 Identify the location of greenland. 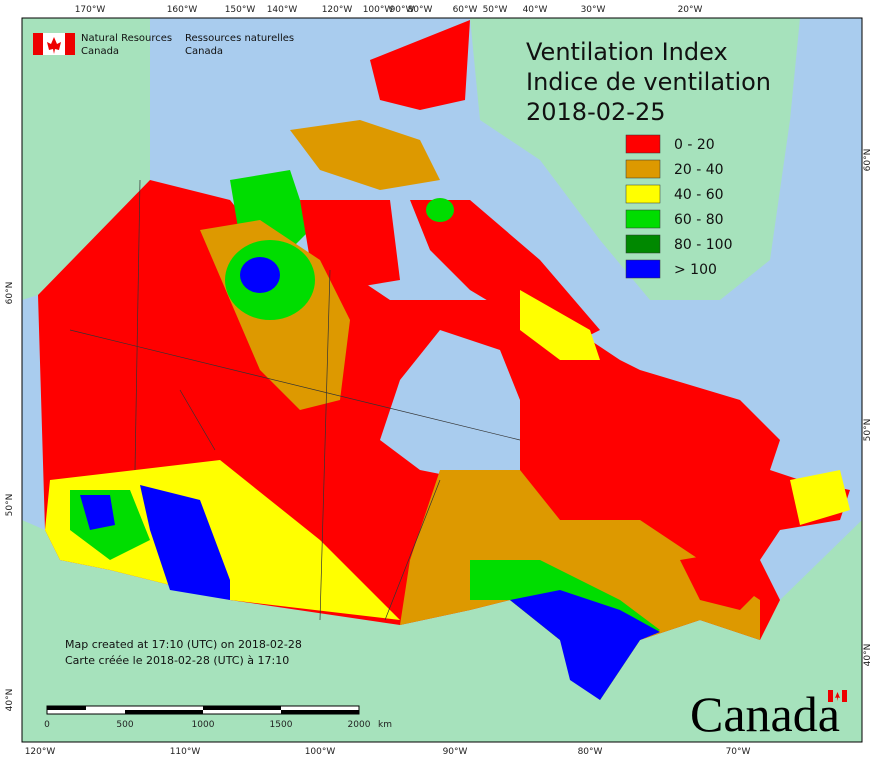
(635, 159).